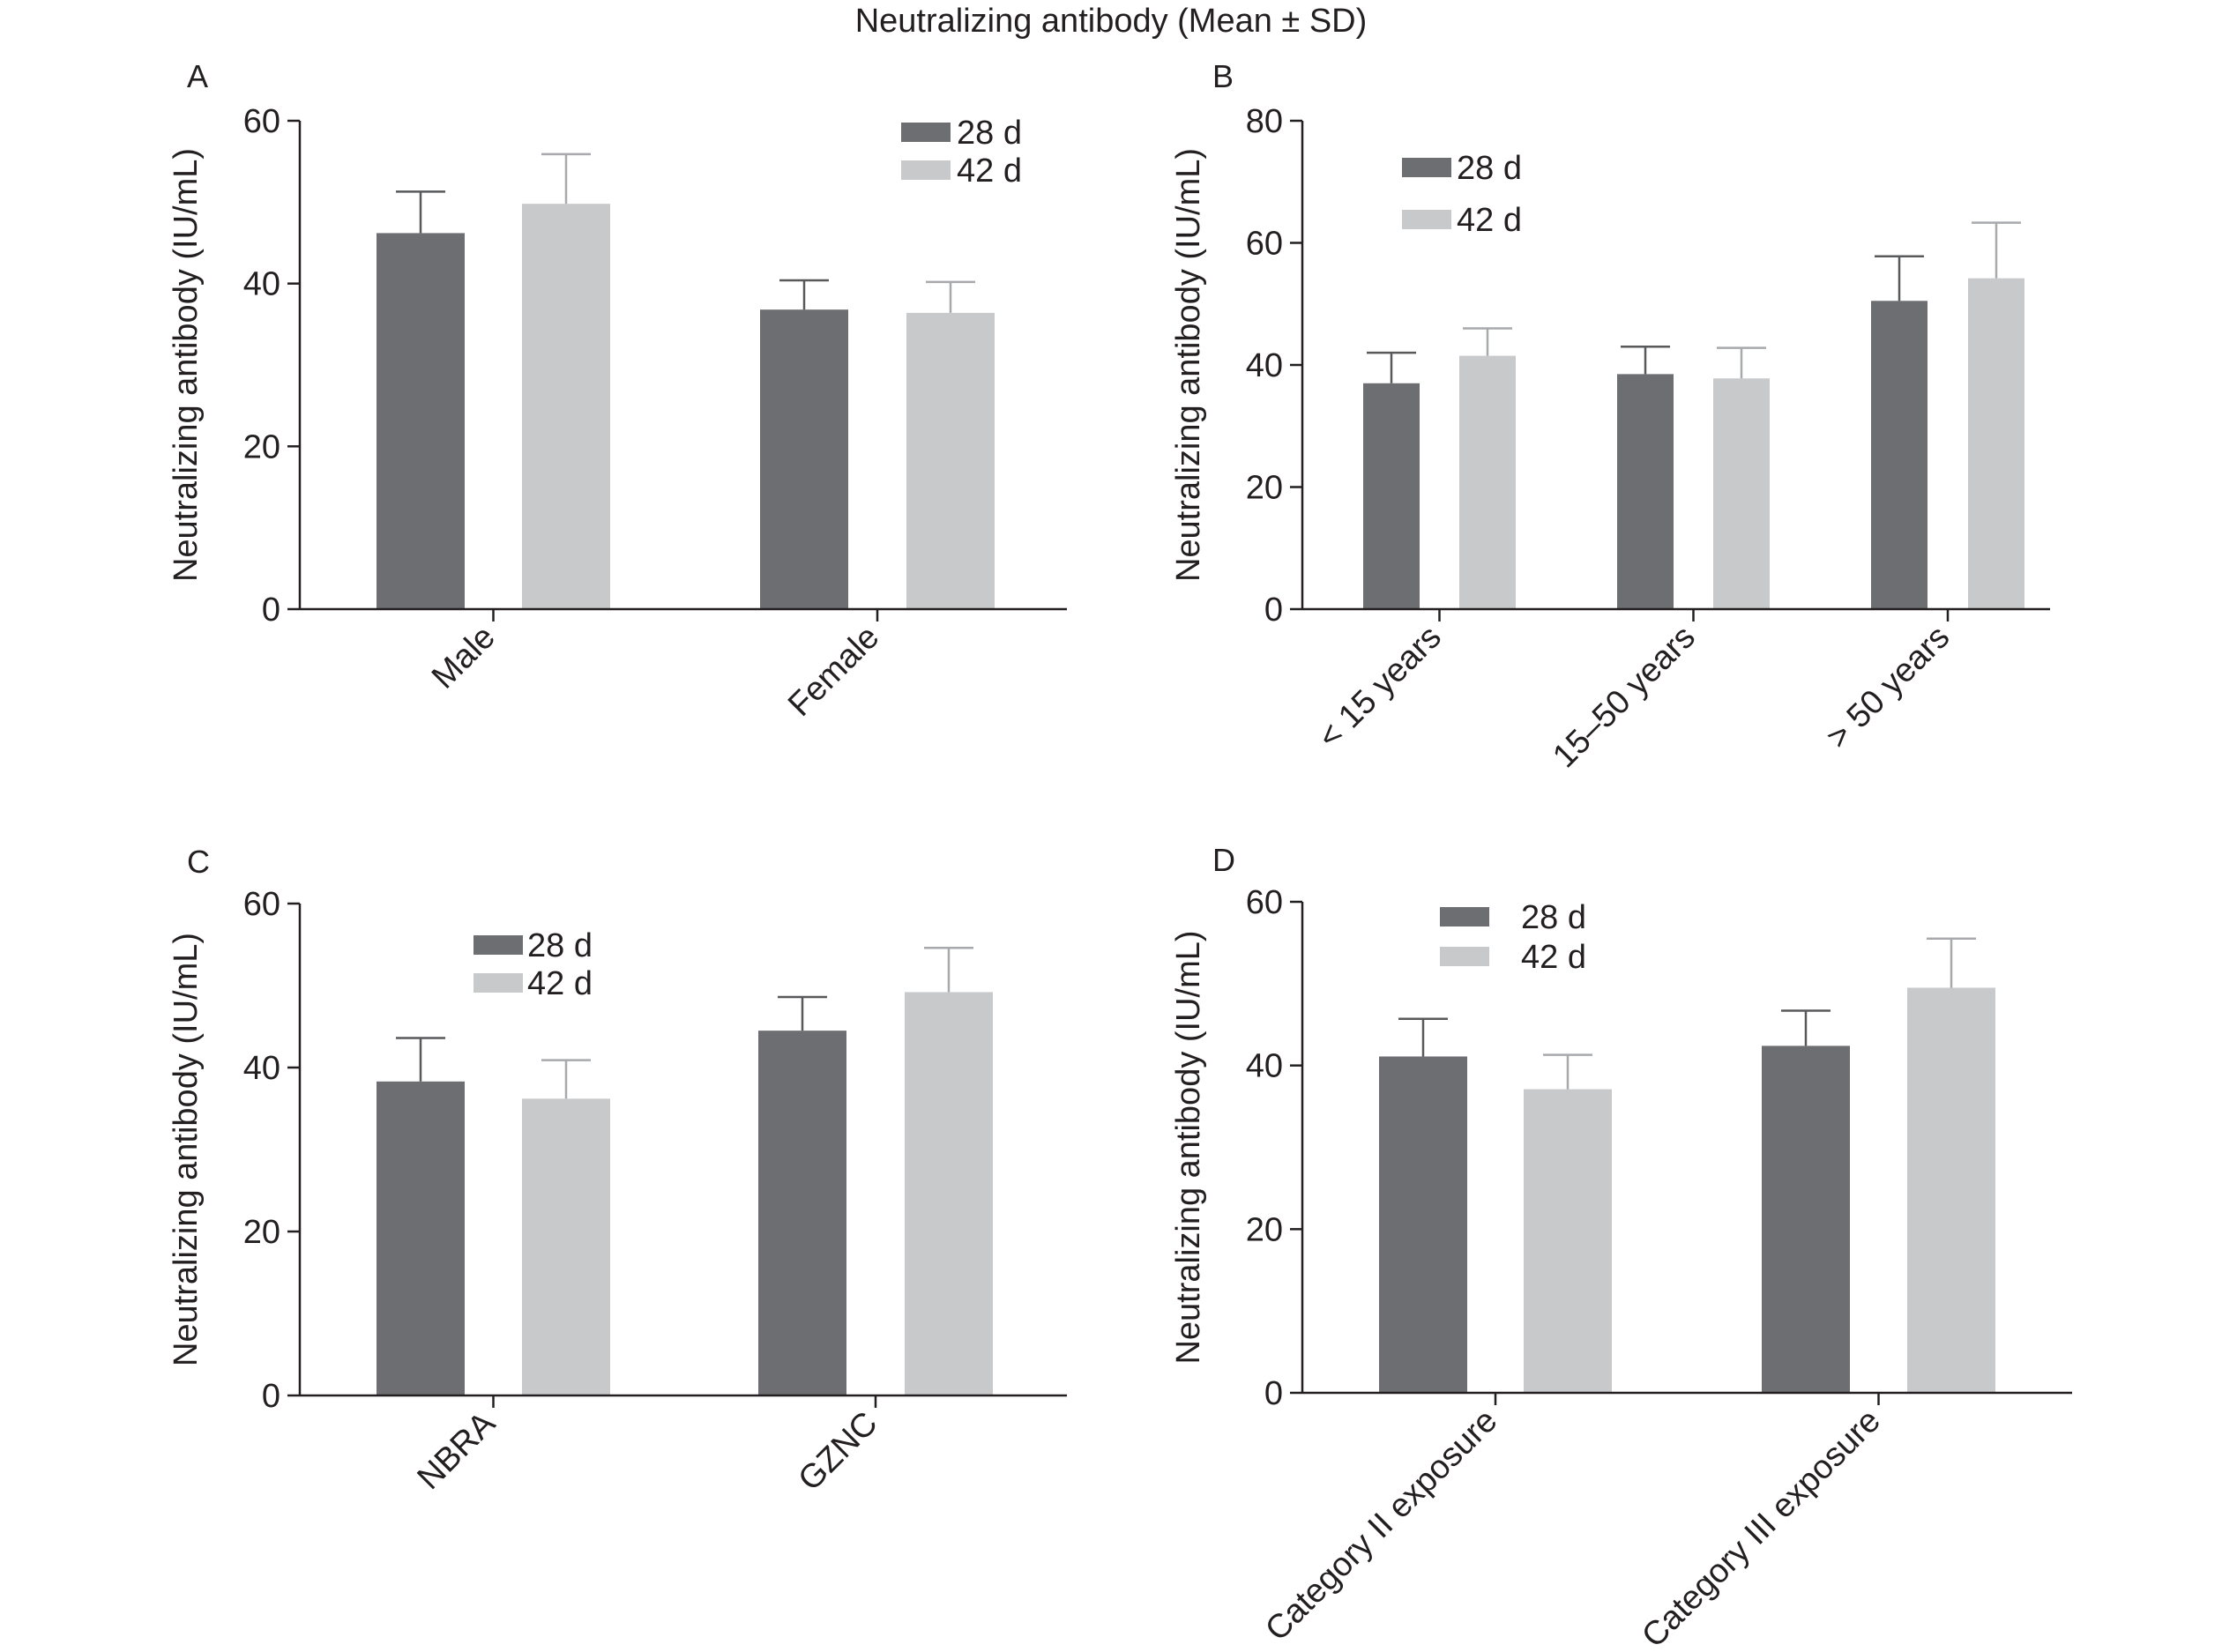 The width and height of the screenshot is (2222, 1652). Describe the element at coordinates (1111, 21) in the screenshot. I see `figure-title: Neutralizing antibody (Mean ± SD)` at that location.